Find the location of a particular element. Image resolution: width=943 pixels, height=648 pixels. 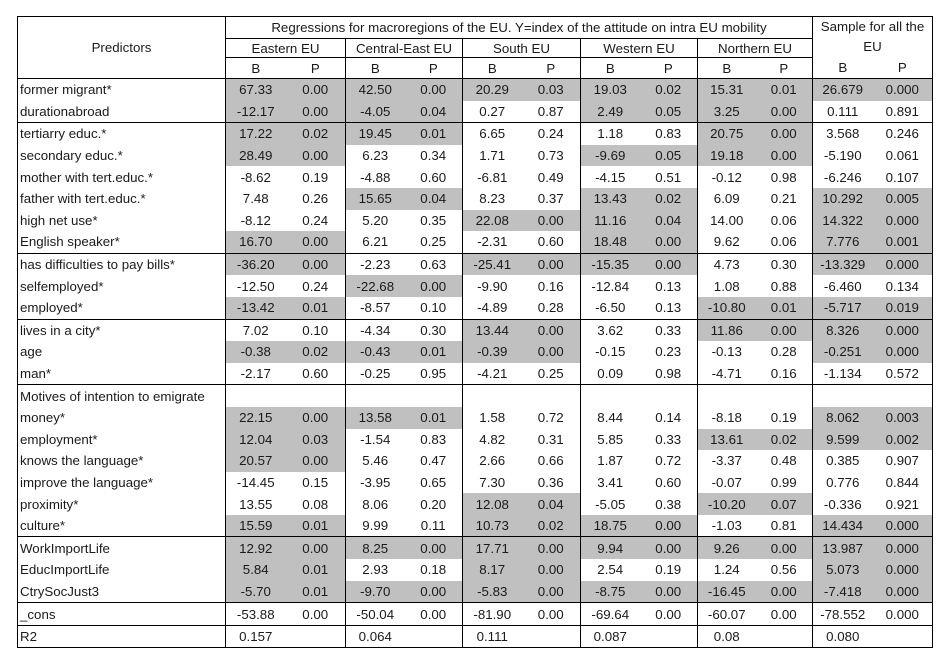

predictor-label: English speaker* is located at coordinates (121, 242).